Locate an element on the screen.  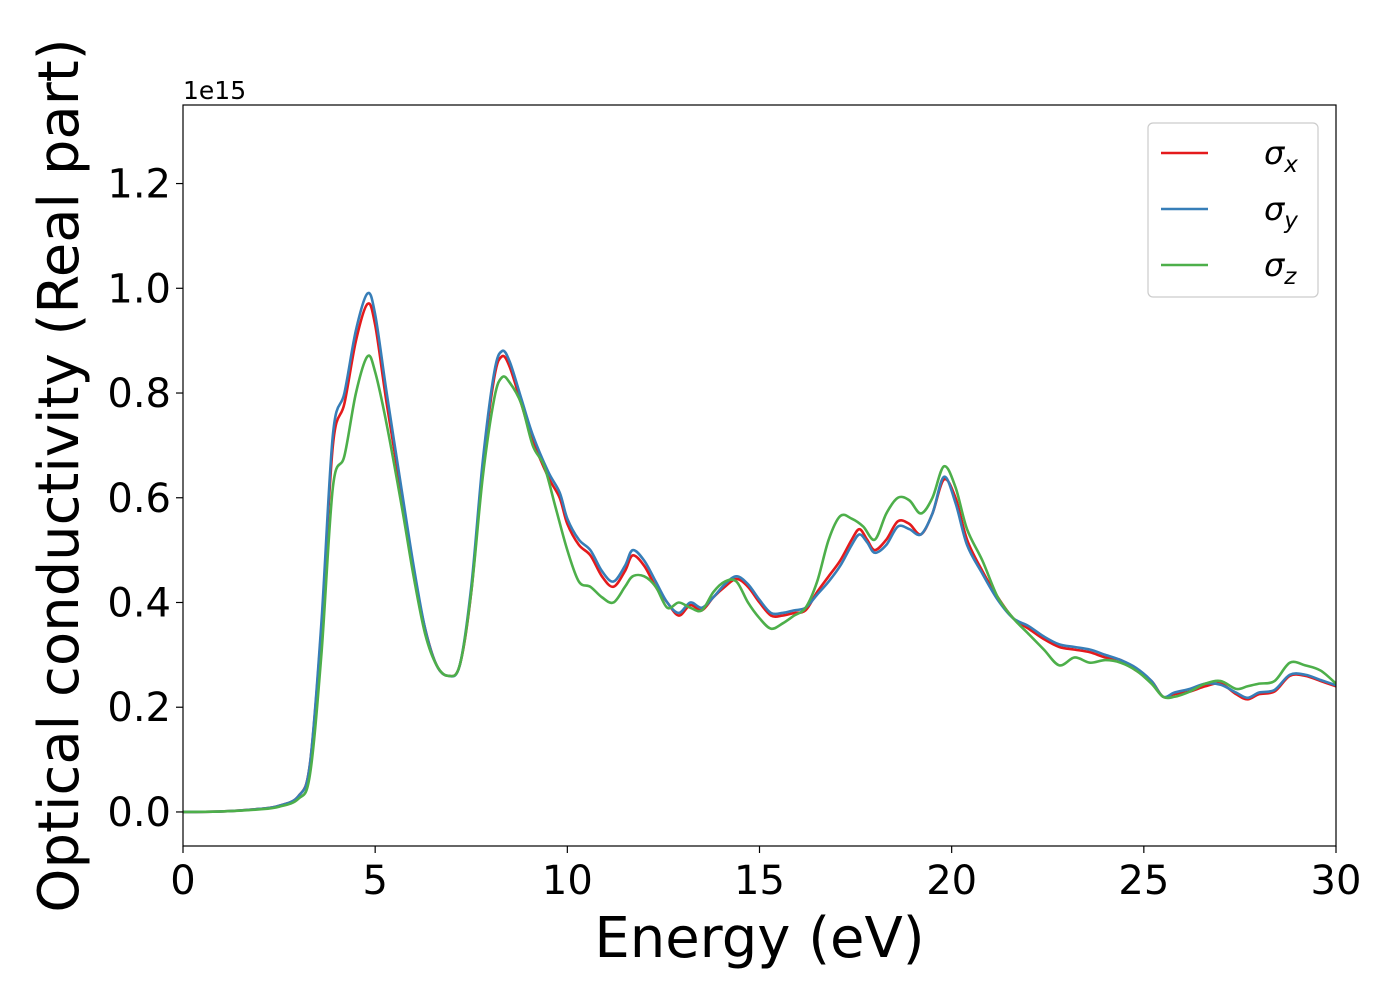
y-tick-label: 1.2 is located at coordinates (139, 185).